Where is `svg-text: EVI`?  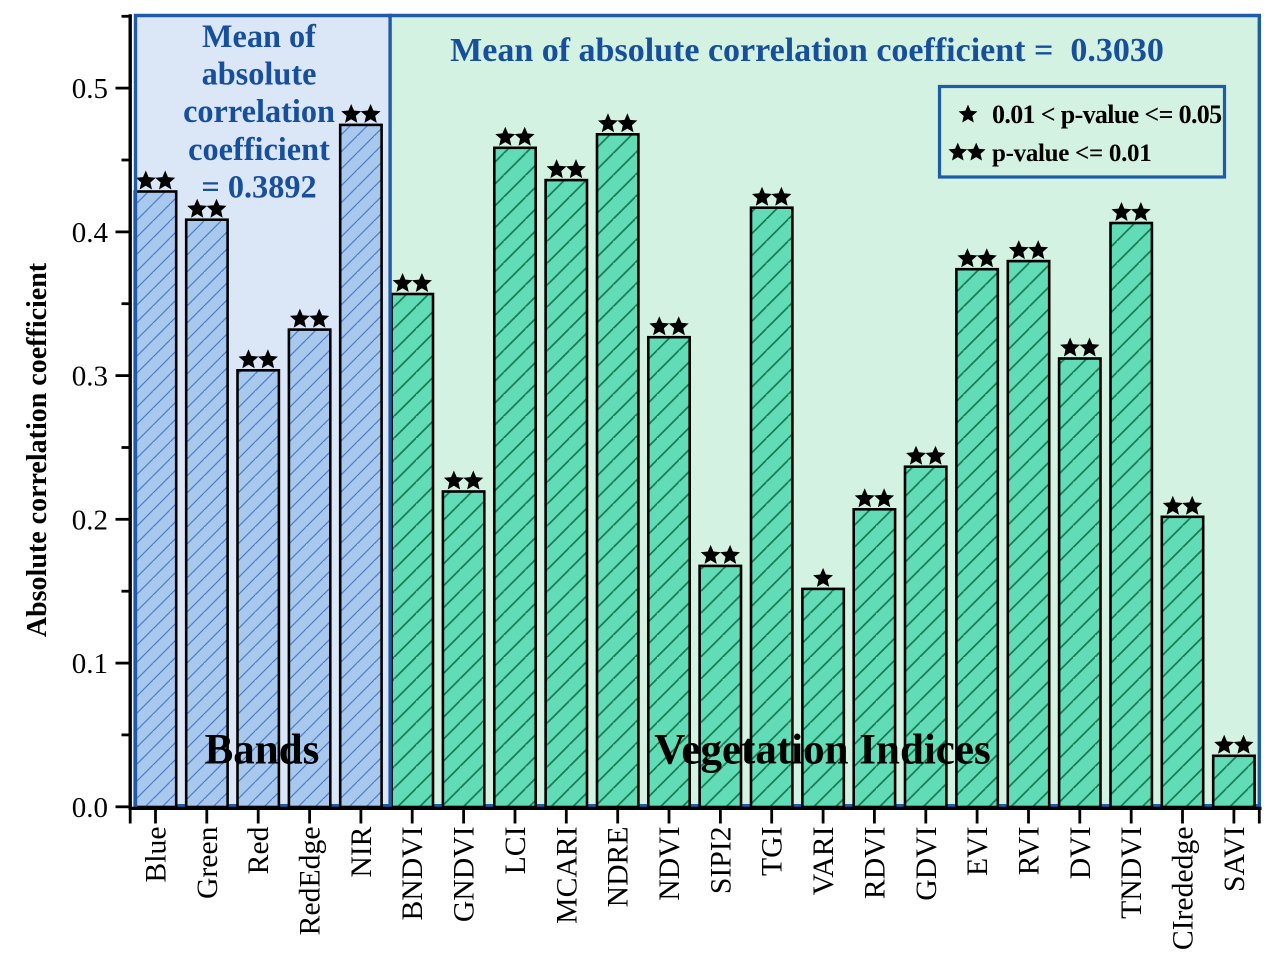 svg-text: EVI is located at coordinates (978, 851).